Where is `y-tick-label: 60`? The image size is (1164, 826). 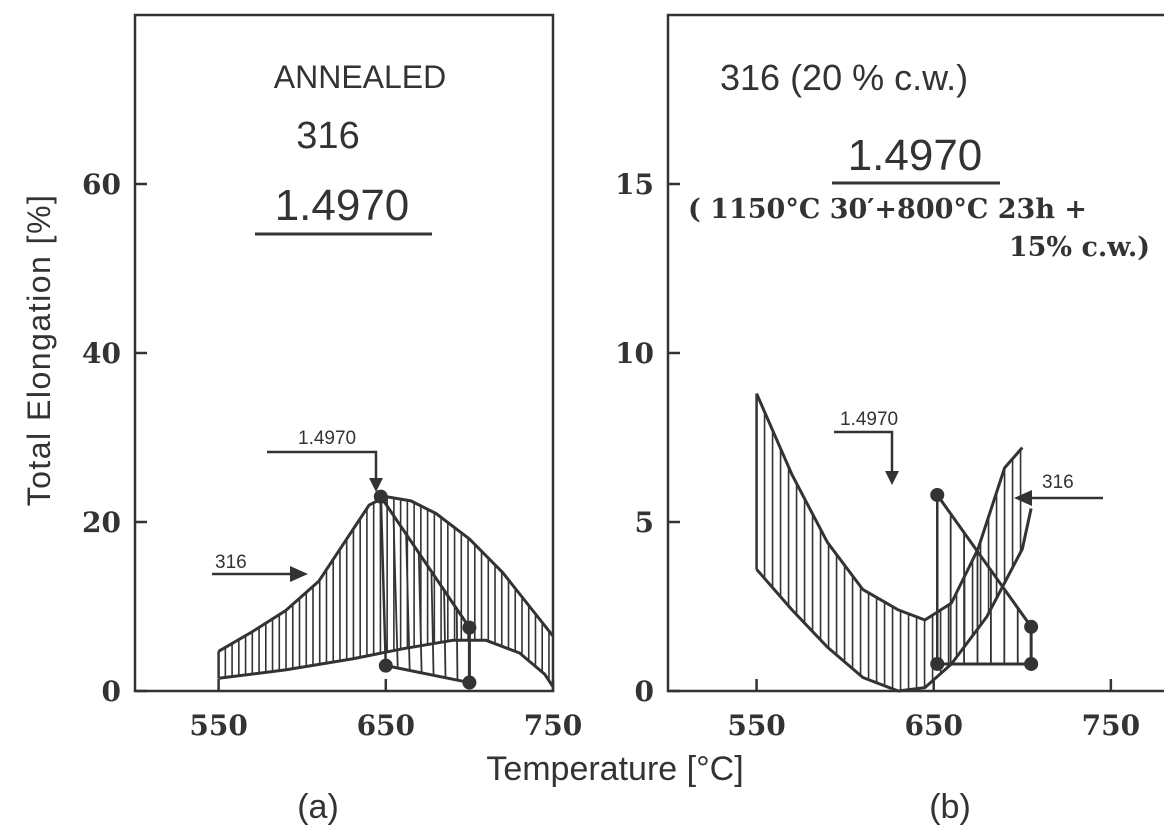
y-tick-label: 60 is located at coordinates (101, 184).